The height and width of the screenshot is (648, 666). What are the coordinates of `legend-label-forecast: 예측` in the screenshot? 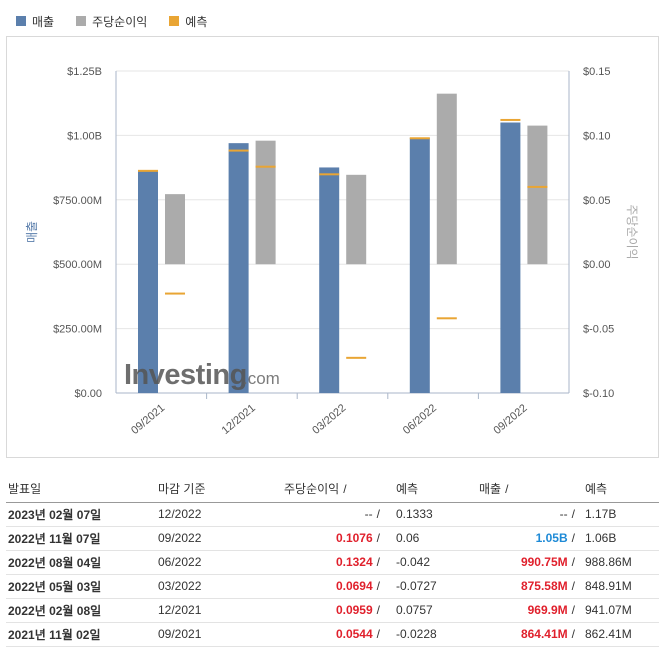 It's located at (196, 21).